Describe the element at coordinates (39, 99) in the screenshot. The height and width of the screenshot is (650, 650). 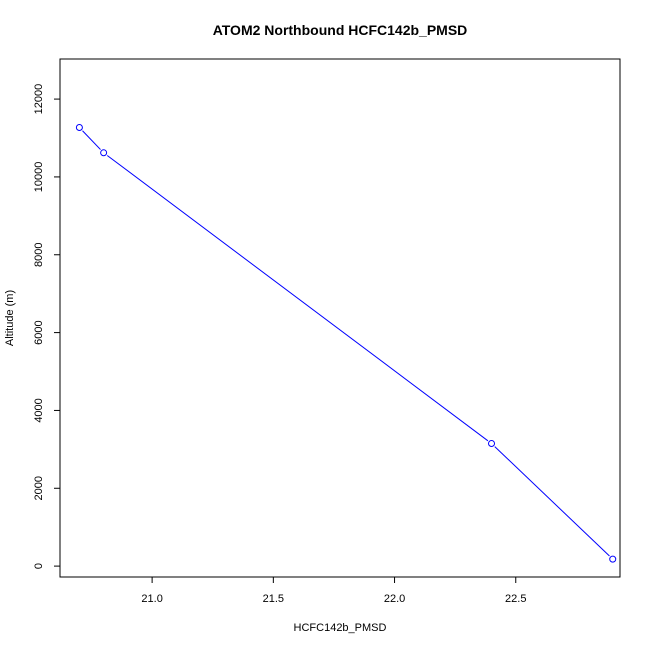
I see `y-tick-label: 12000` at that location.